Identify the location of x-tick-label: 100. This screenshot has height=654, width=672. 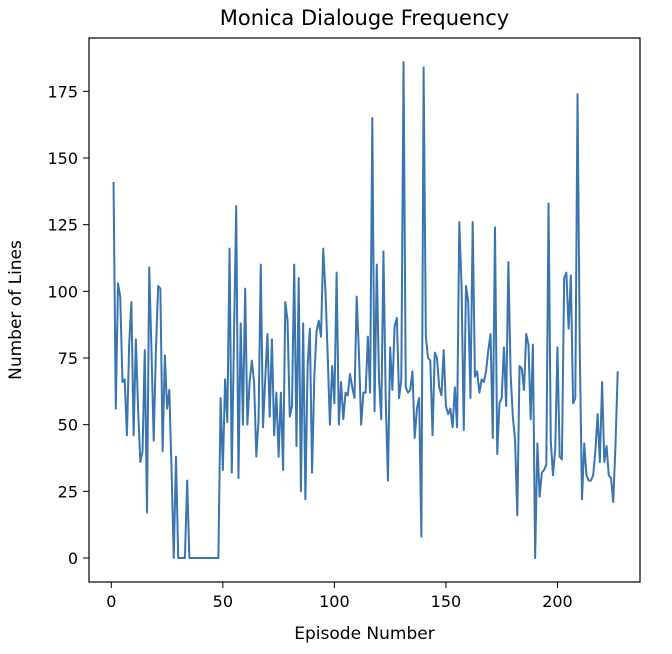
(334, 601).